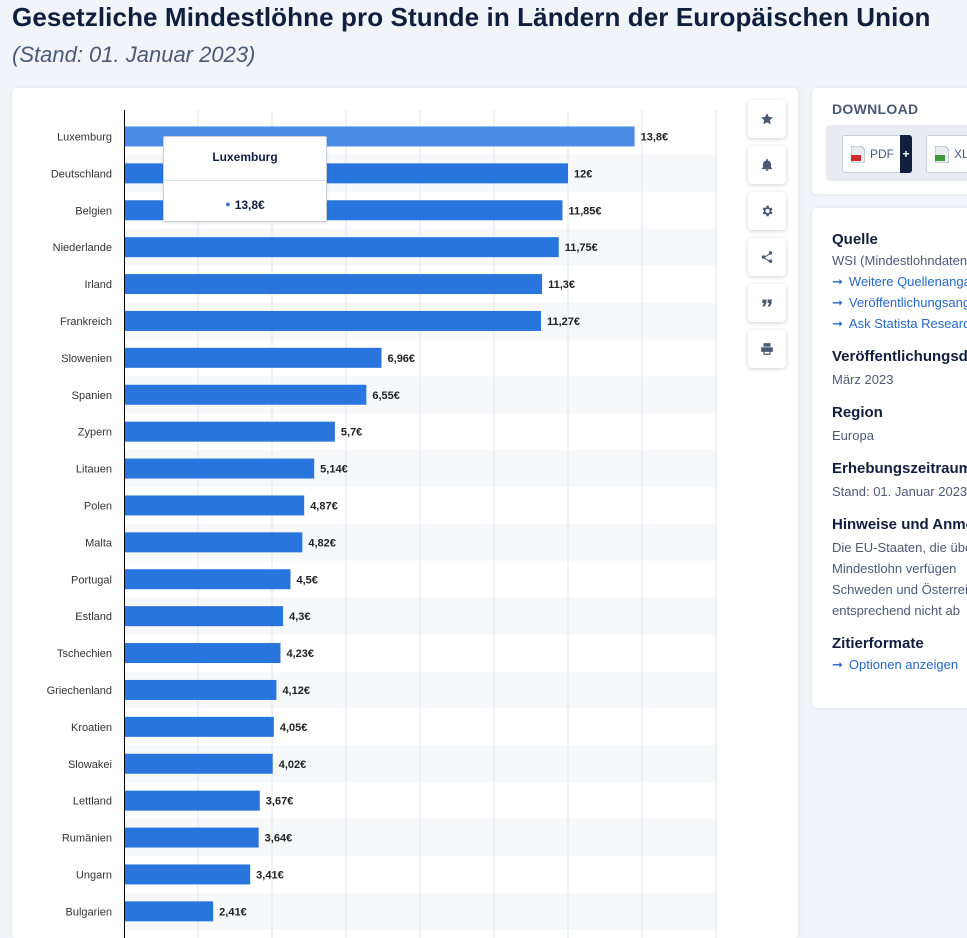 The image size is (967, 938). I want to click on region-section: Region Europa, so click(899, 424).